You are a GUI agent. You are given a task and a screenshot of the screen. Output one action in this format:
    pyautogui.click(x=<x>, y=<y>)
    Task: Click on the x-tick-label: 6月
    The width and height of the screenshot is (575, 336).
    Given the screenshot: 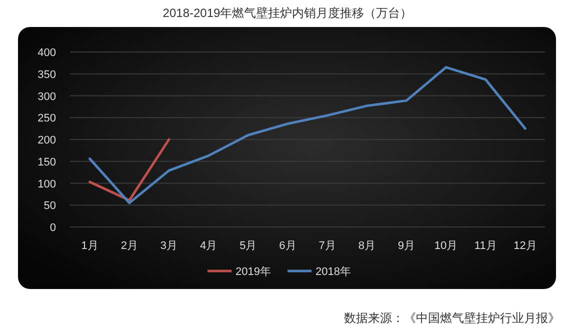 What is the action you would take?
    pyautogui.click(x=287, y=246)
    